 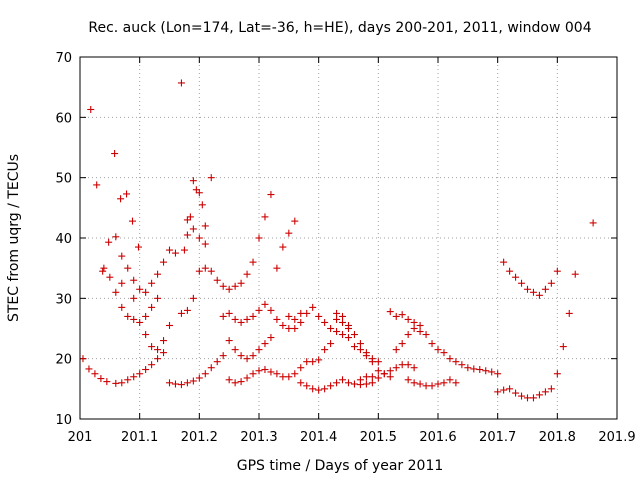 What do you see at coordinates (318, 437) in the screenshot?
I see `x-tick-label: 201.4` at bounding box center [318, 437].